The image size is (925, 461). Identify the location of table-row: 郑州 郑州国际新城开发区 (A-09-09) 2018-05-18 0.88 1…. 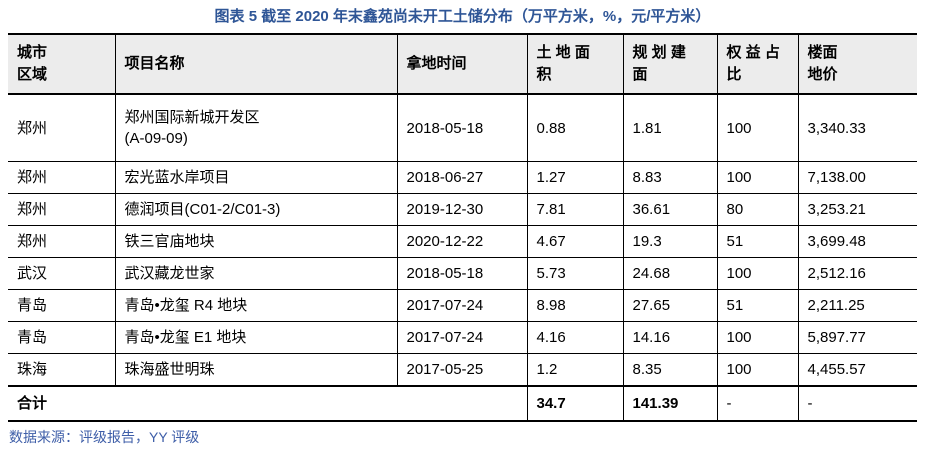
(462, 128).